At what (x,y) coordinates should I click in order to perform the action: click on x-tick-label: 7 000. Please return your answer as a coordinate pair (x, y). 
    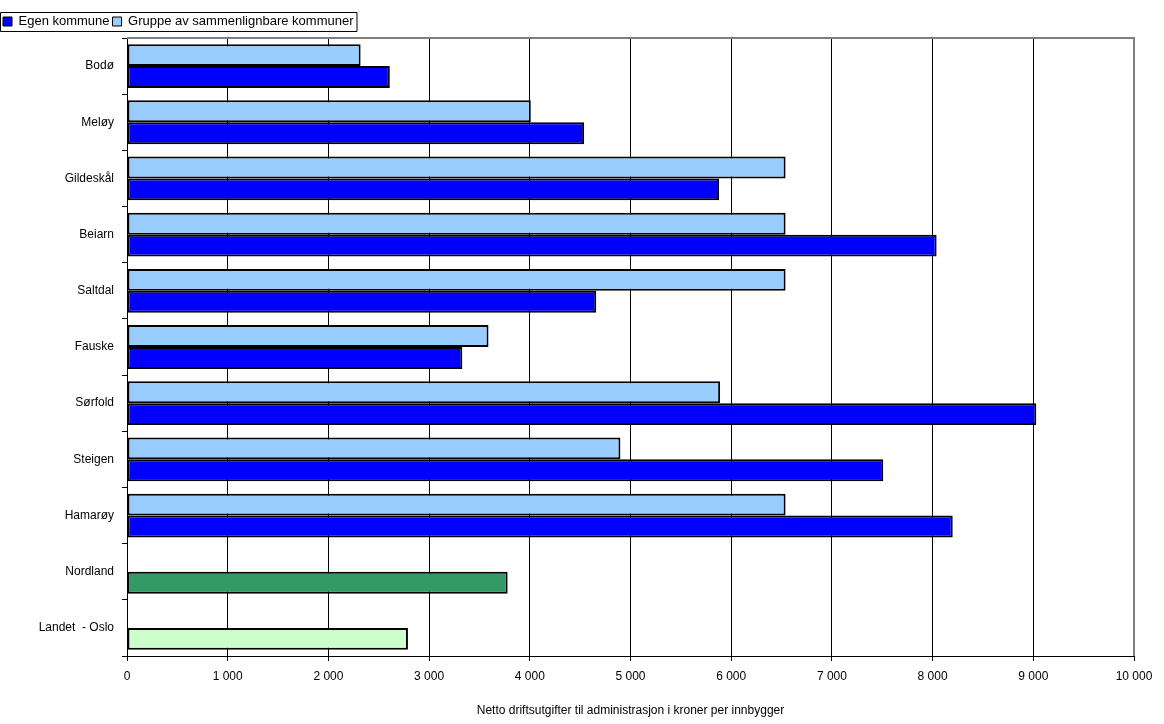
    Looking at the image, I should click on (832, 675).